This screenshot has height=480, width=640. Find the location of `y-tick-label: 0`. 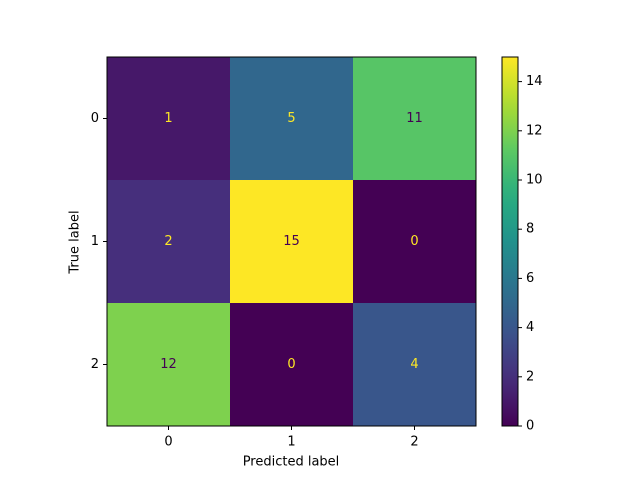

y-tick-label: 0 is located at coordinates (95, 118).